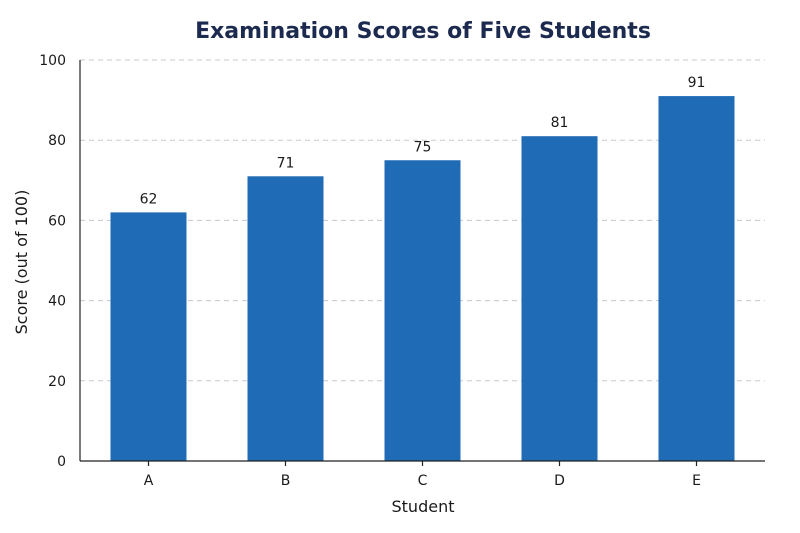 The width and height of the screenshot is (800, 533). Describe the element at coordinates (286, 163) in the screenshot. I see `data-label: 71` at that location.